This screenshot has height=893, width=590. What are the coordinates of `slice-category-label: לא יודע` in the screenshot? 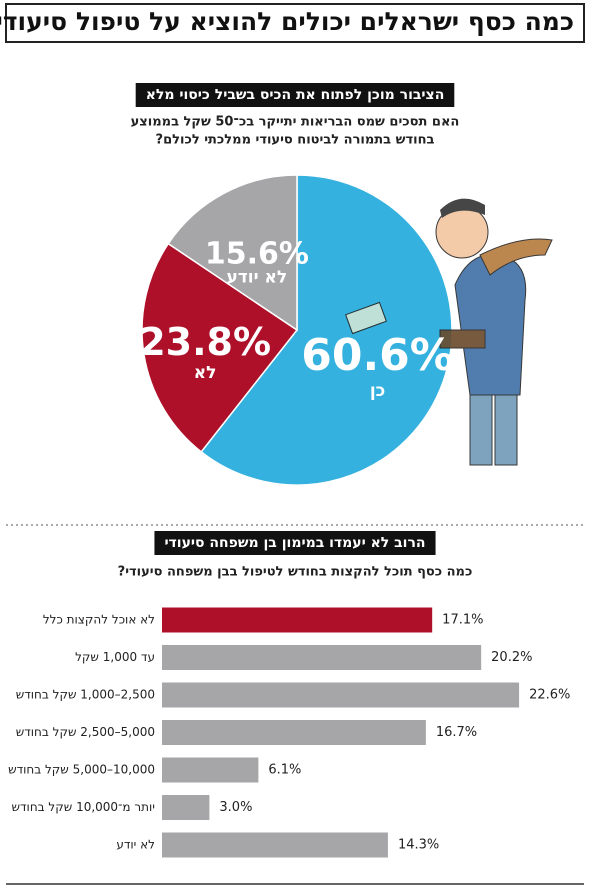 It's located at (256, 277).